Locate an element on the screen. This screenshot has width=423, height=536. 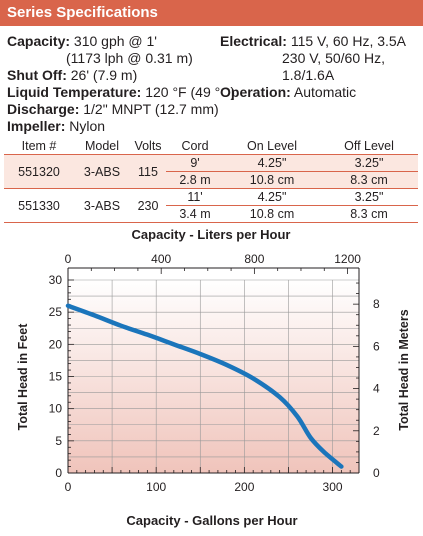
x-tick-label: 200 is located at coordinates (244, 487).